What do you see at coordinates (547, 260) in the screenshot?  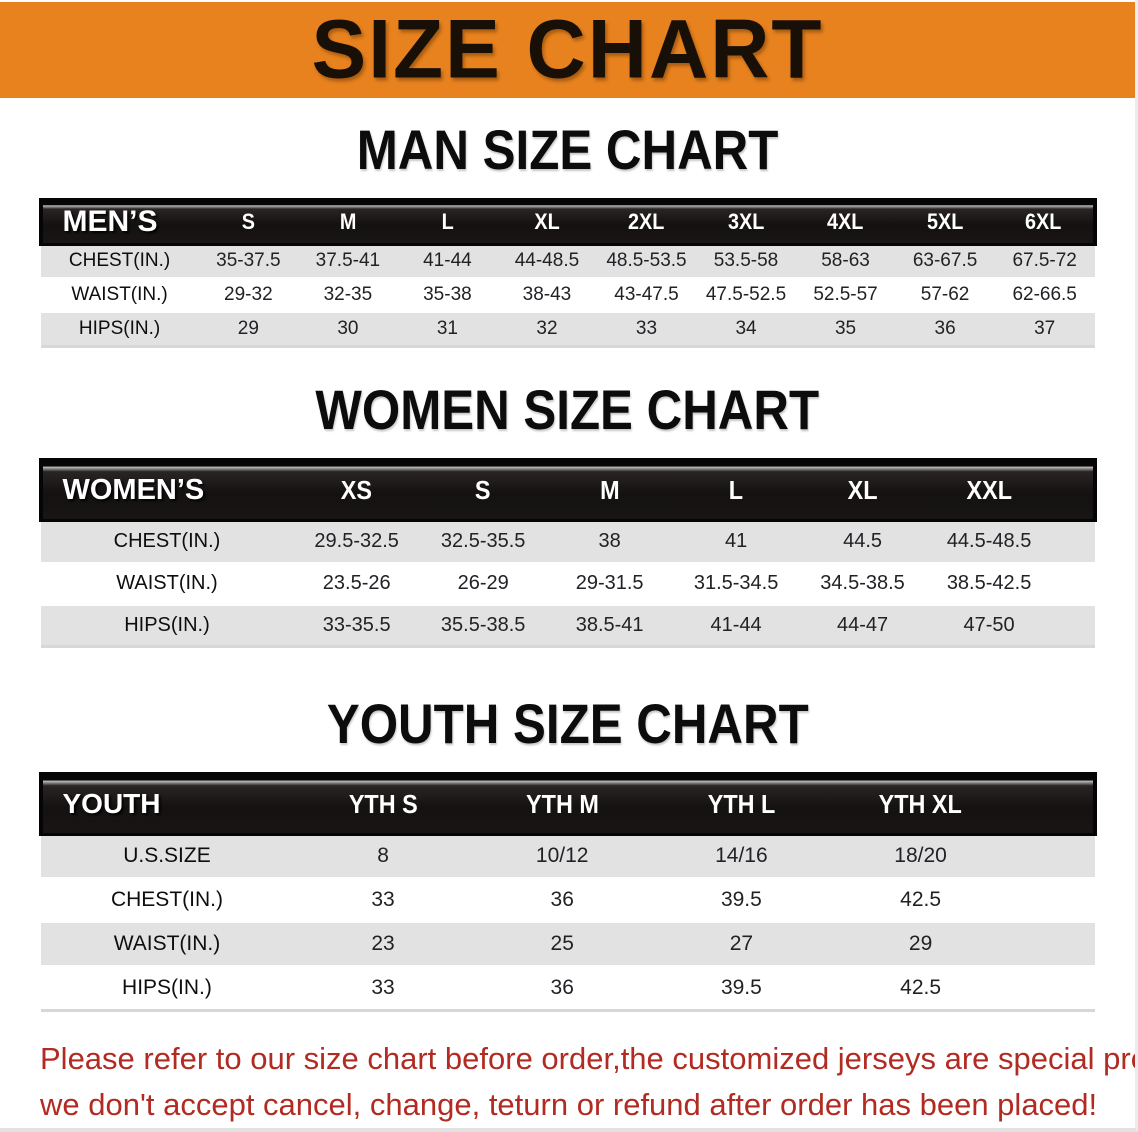 I see `size-value: 44-48.5` at bounding box center [547, 260].